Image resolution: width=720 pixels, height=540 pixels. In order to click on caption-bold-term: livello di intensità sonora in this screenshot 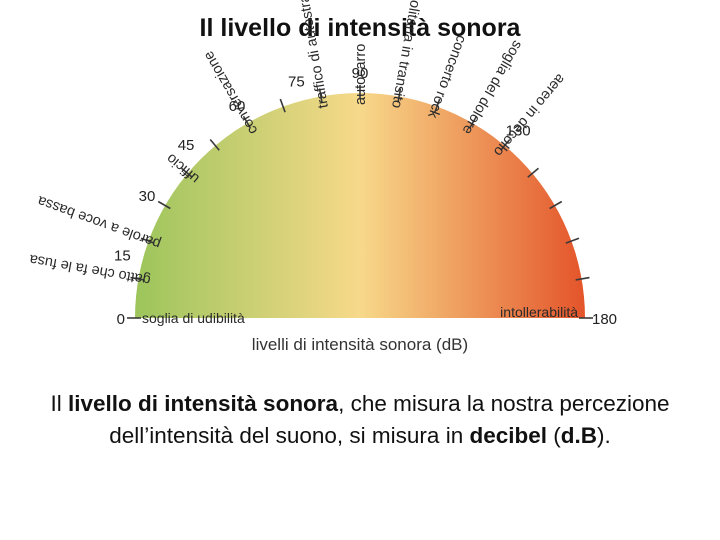, I will do `click(203, 403)`.